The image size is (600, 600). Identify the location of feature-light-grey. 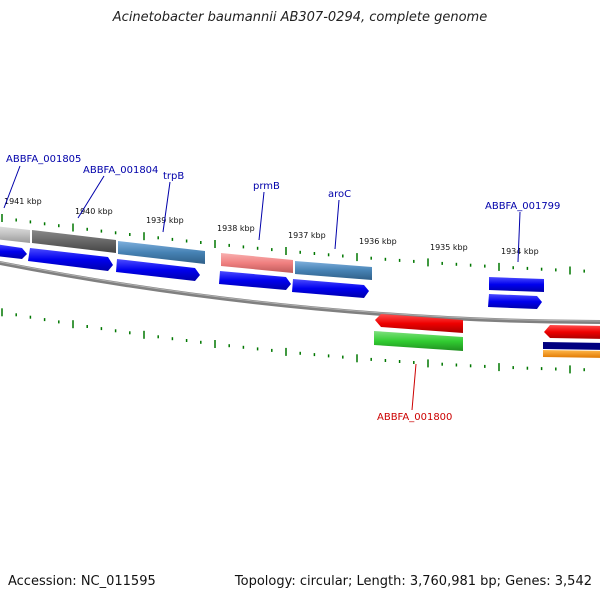
(15, 234).